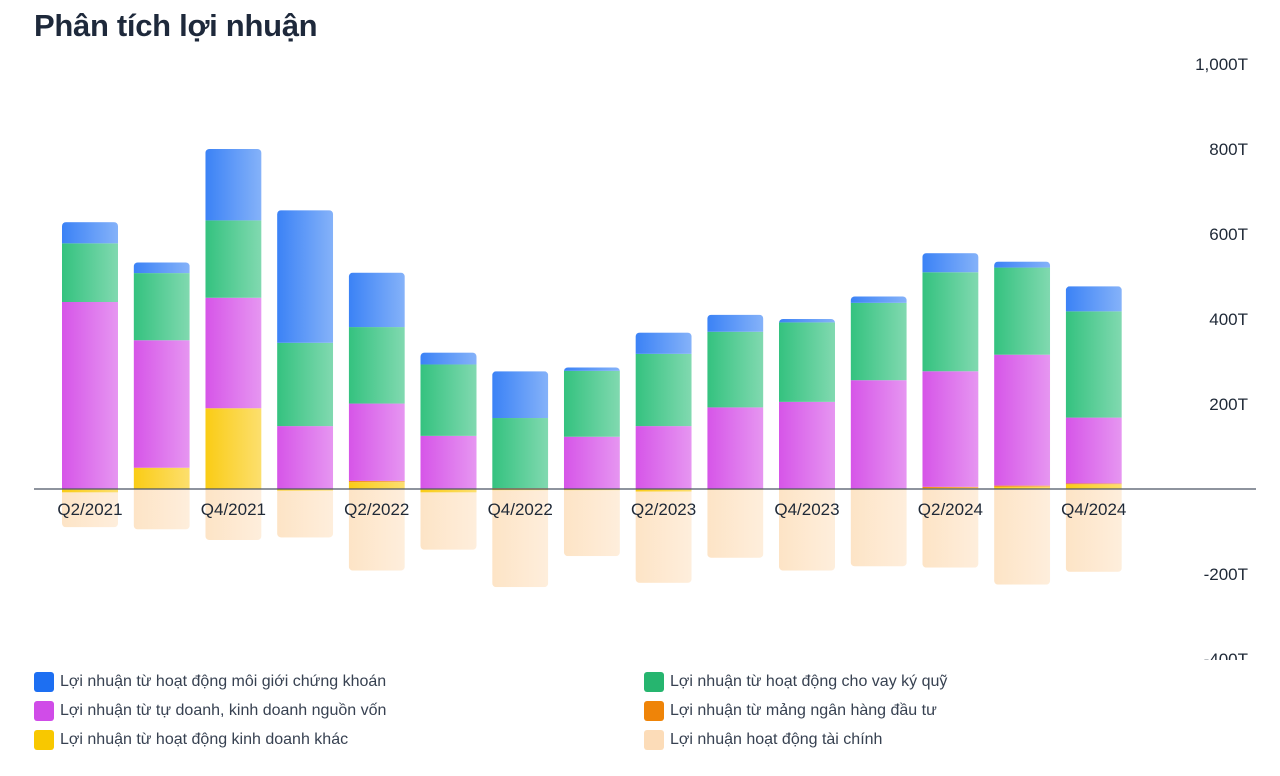 The image size is (1280, 776). I want to click on bar-group-Q1-2022, so click(305, 374).